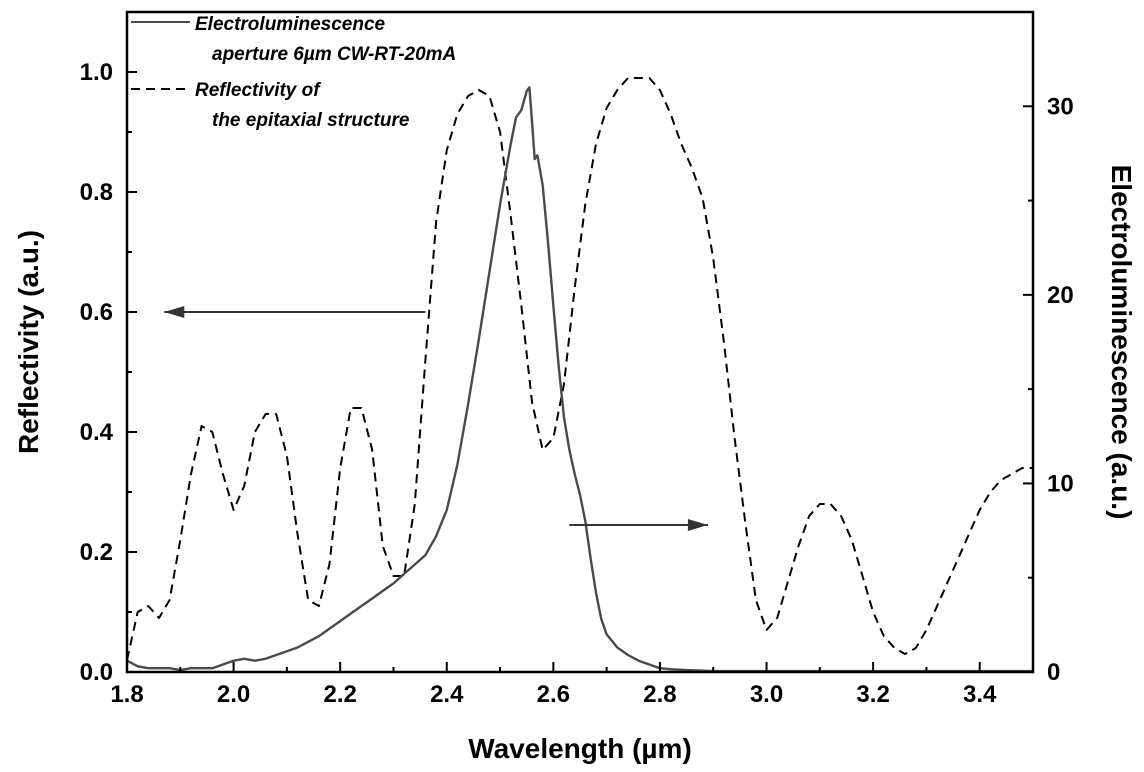  What do you see at coordinates (97, 432) in the screenshot?
I see `y-left-tick-label: 0.4` at bounding box center [97, 432].